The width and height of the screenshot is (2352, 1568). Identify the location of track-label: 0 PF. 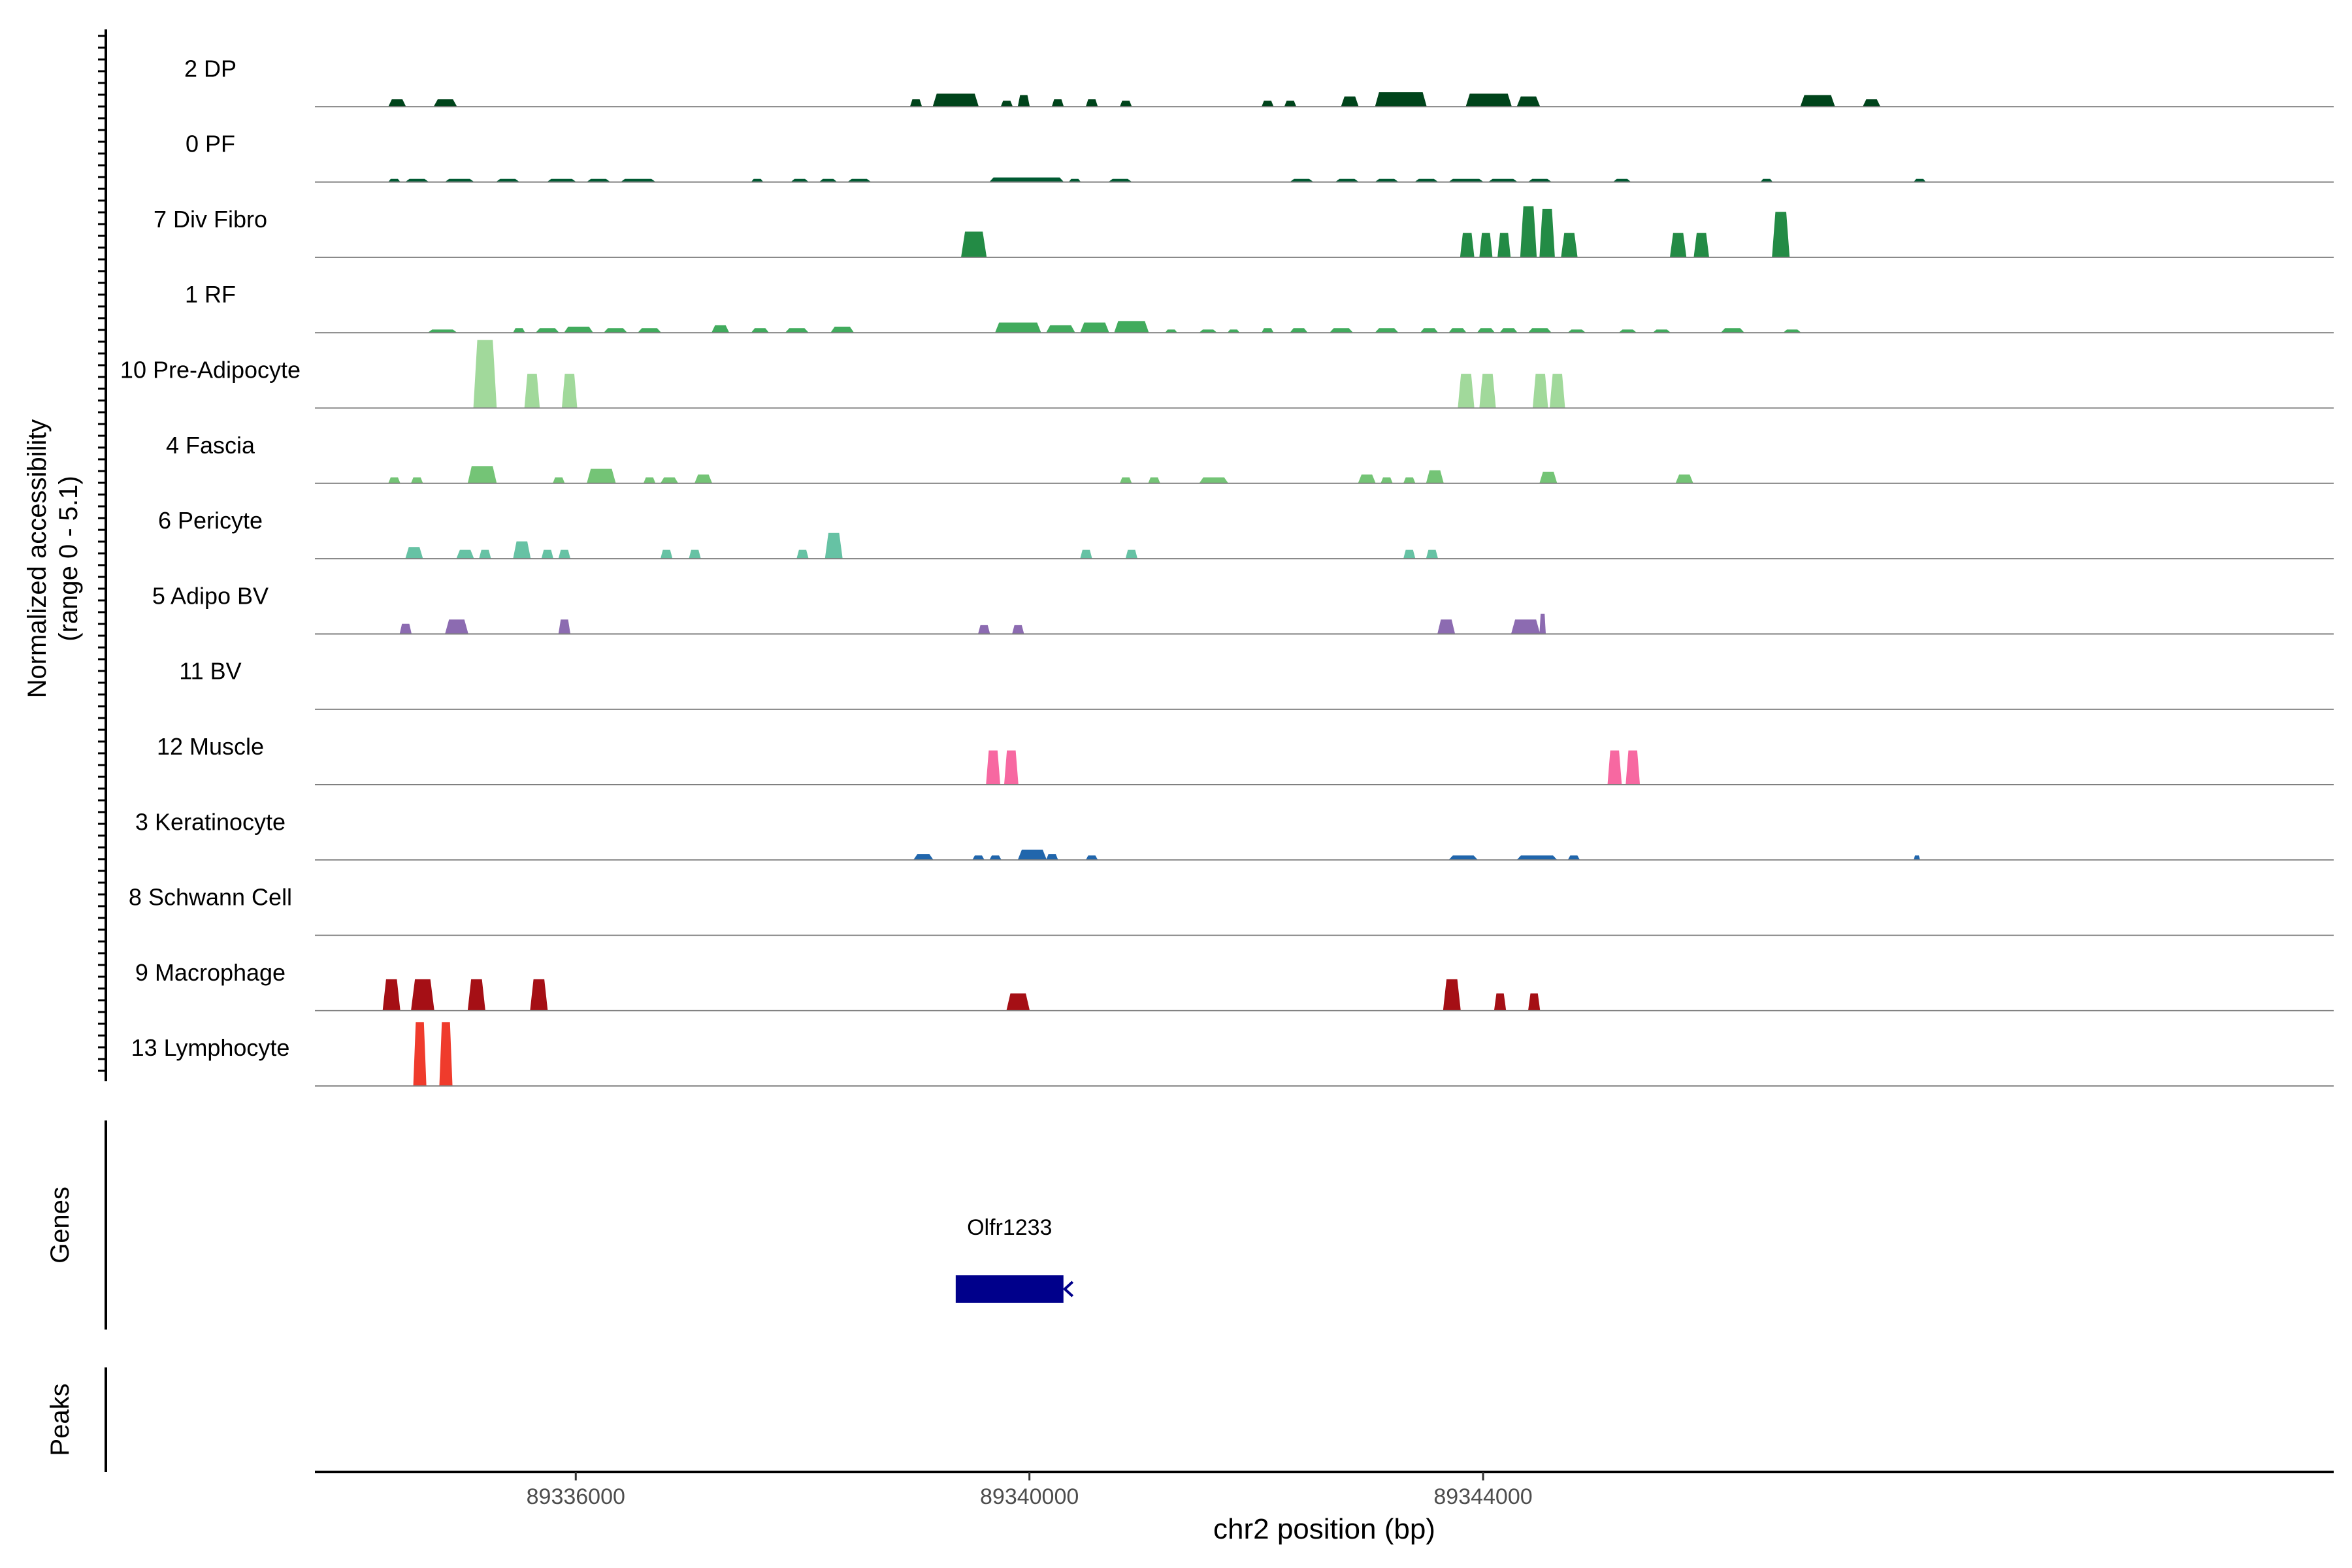
(210, 144).